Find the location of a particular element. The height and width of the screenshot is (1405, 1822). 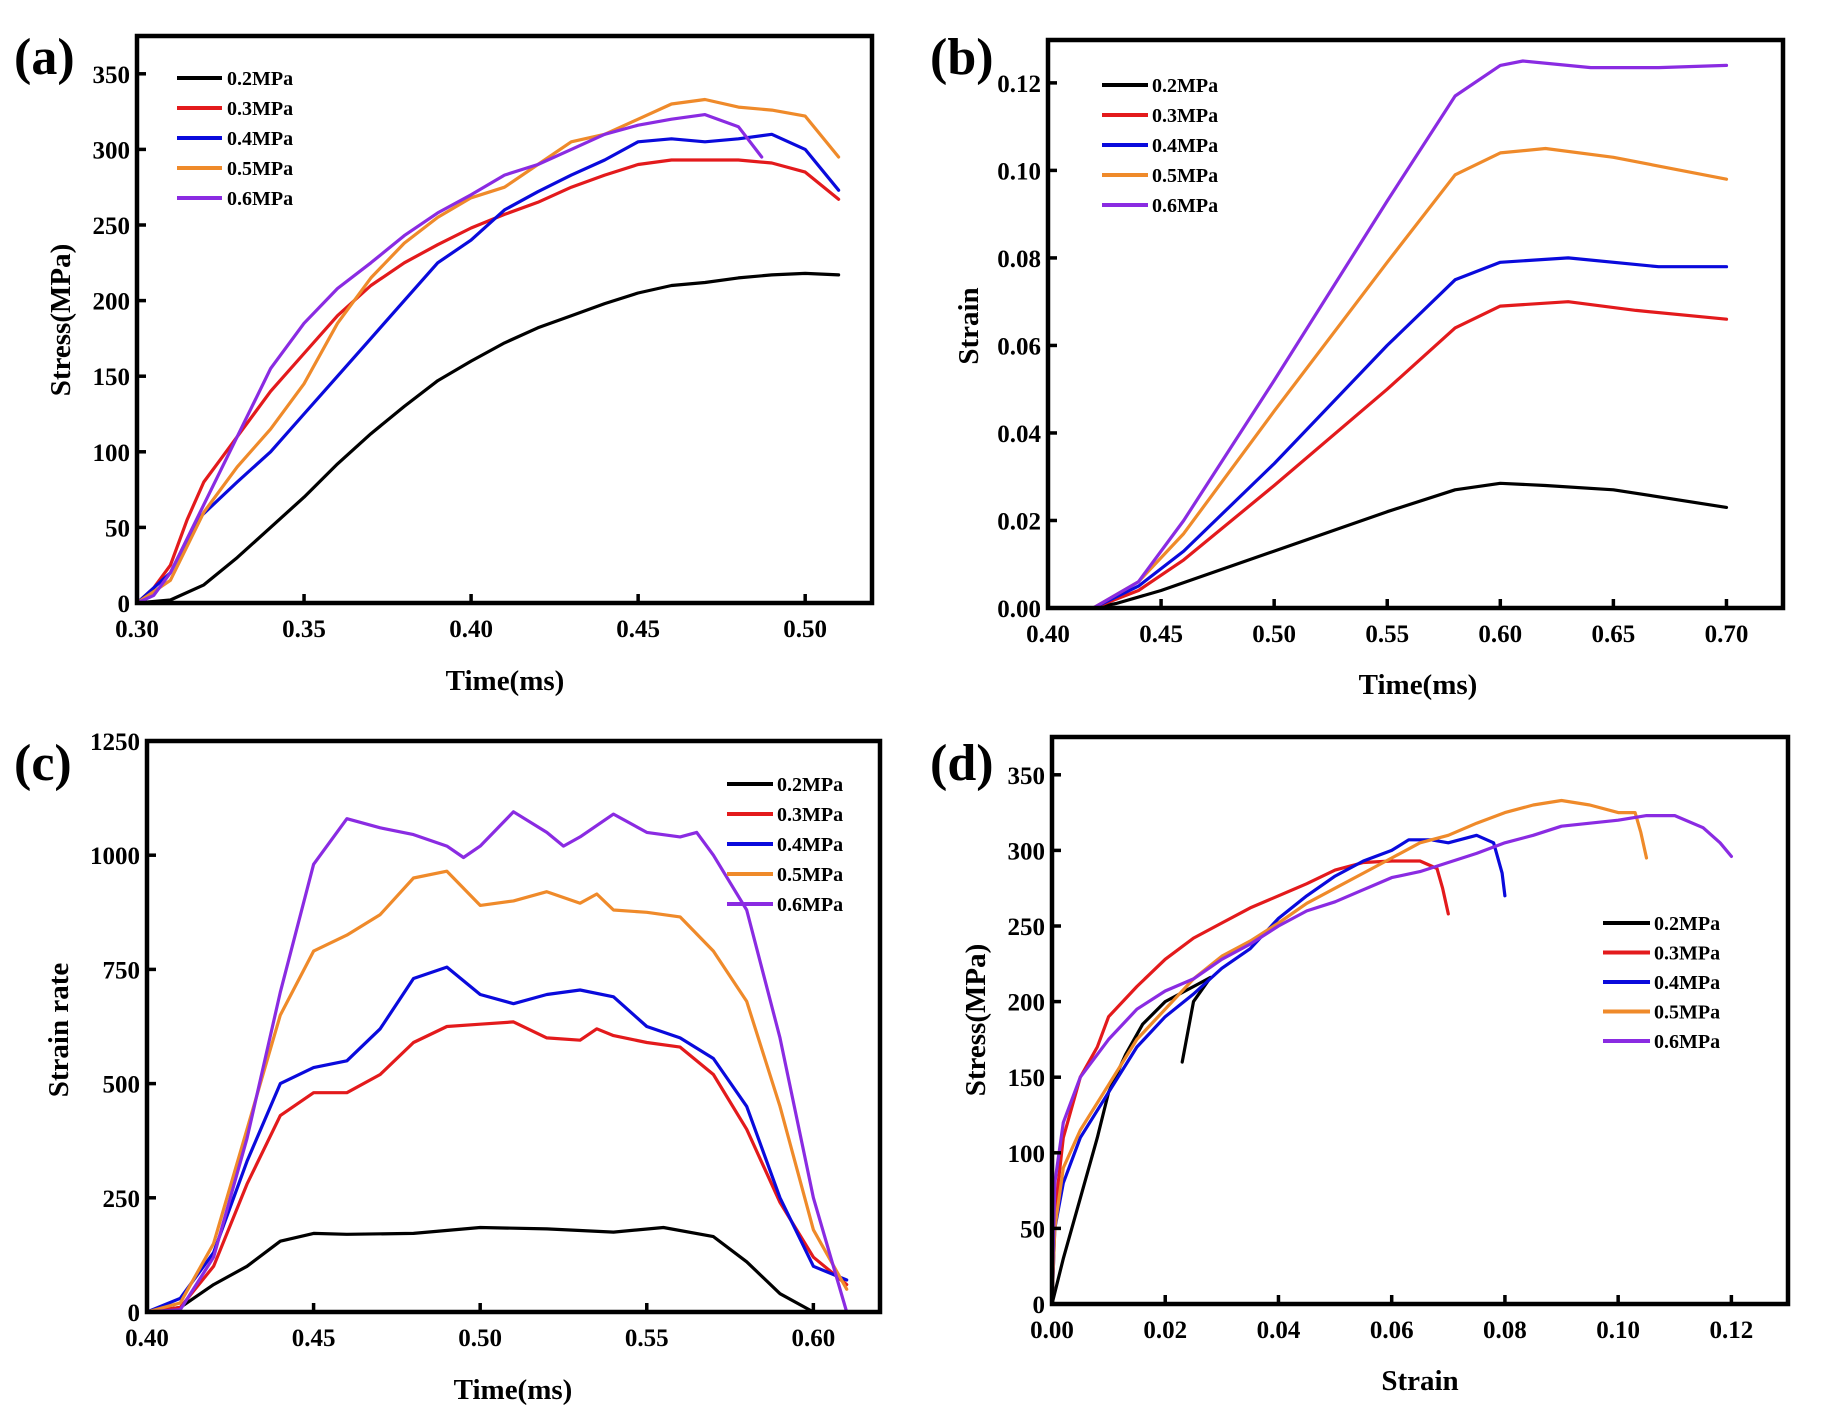

y-tick-label-d: 150 is located at coordinates (1027, 1078).